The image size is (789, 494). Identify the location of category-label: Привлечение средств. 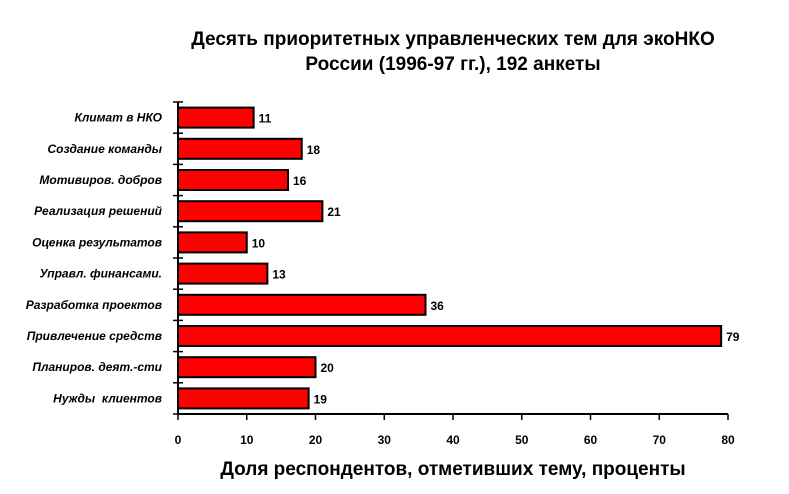
(94, 336).